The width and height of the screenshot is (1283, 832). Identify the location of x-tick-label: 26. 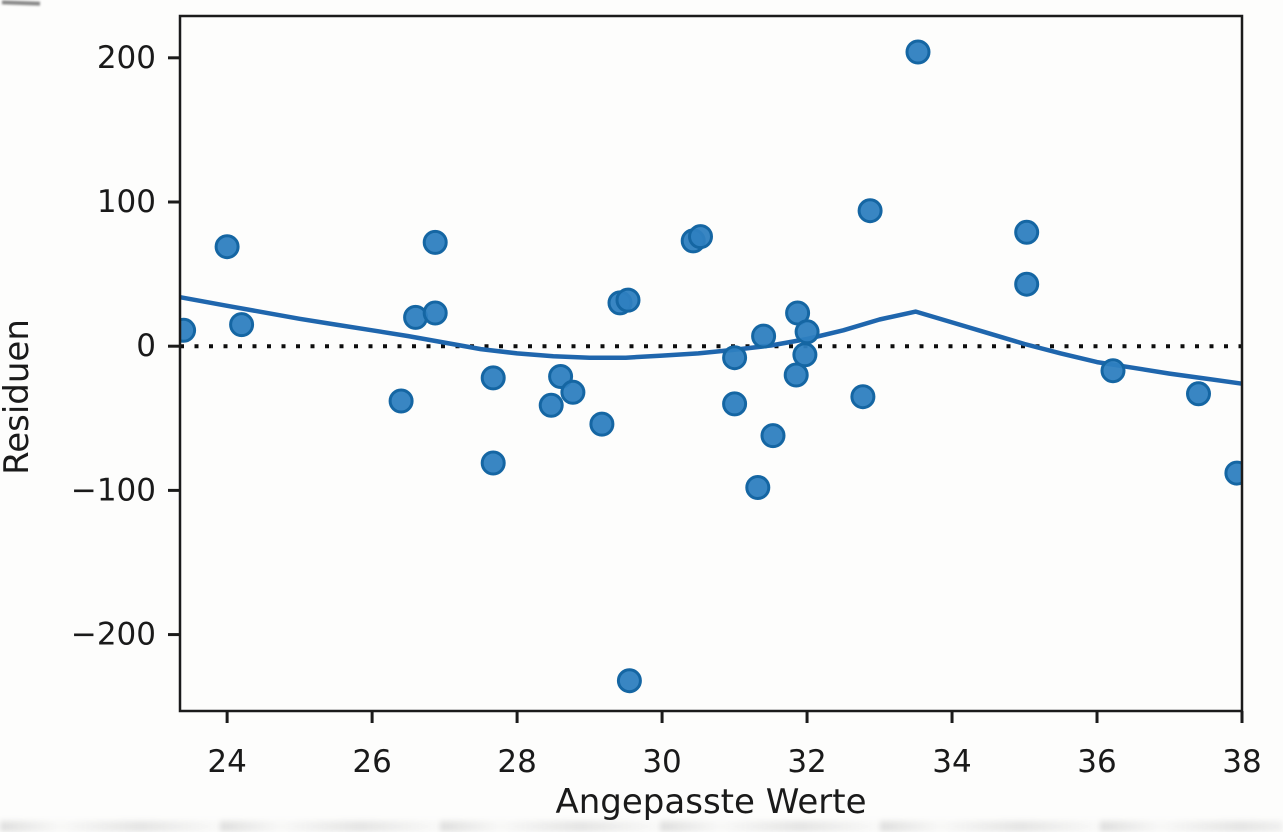
(371, 762).